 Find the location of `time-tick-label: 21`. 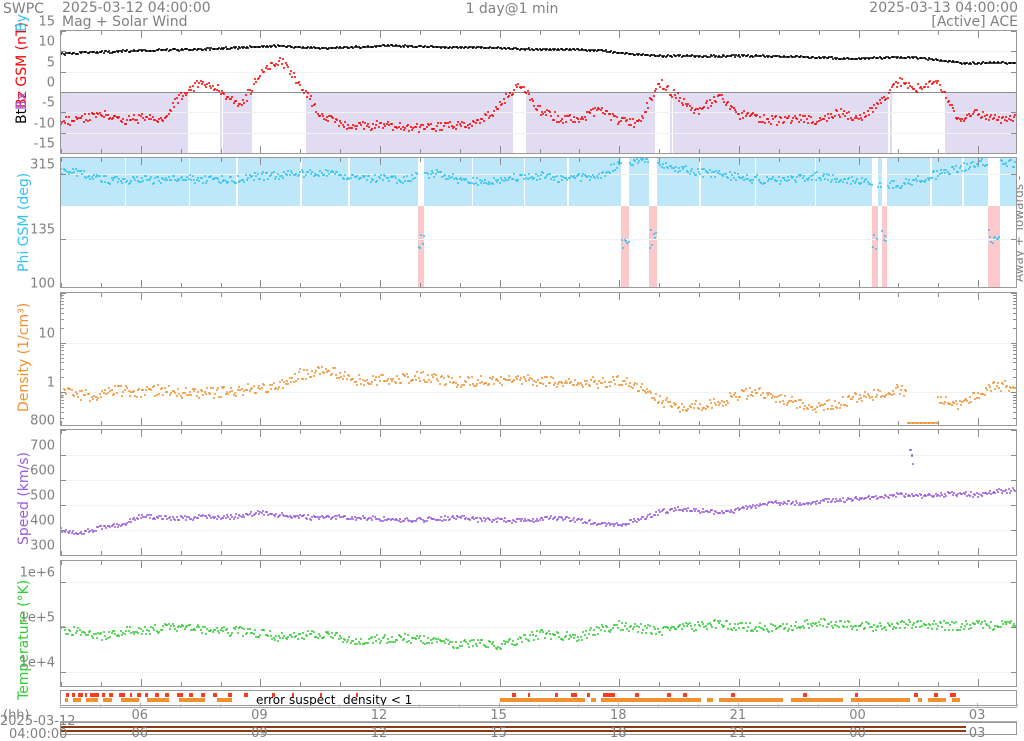

time-tick-label: 21 is located at coordinates (738, 733).